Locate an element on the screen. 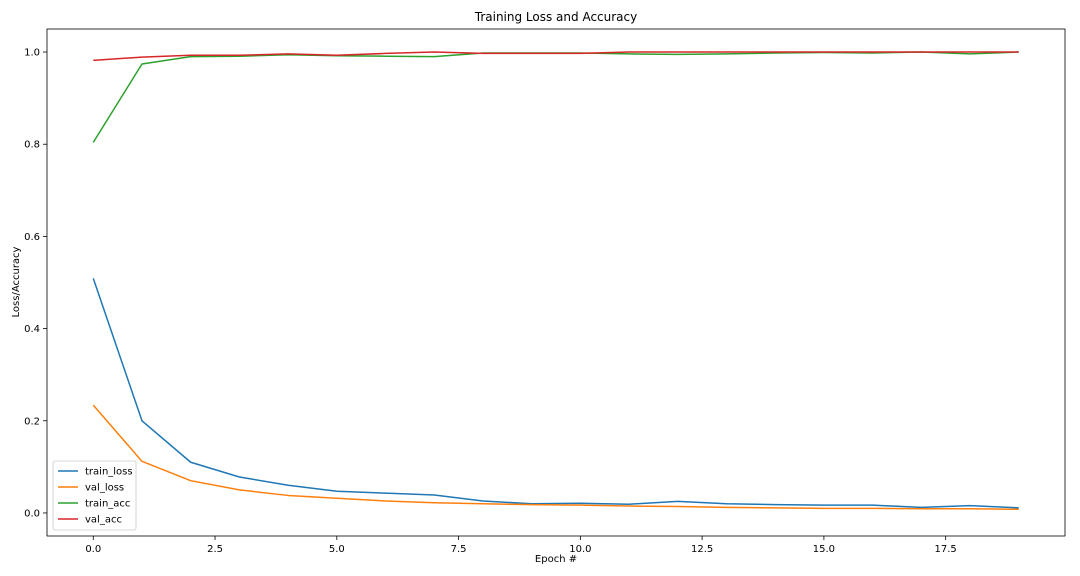 The height and width of the screenshot is (576, 1080). chart-title: Training Loss and Accuracy is located at coordinates (555, 17).